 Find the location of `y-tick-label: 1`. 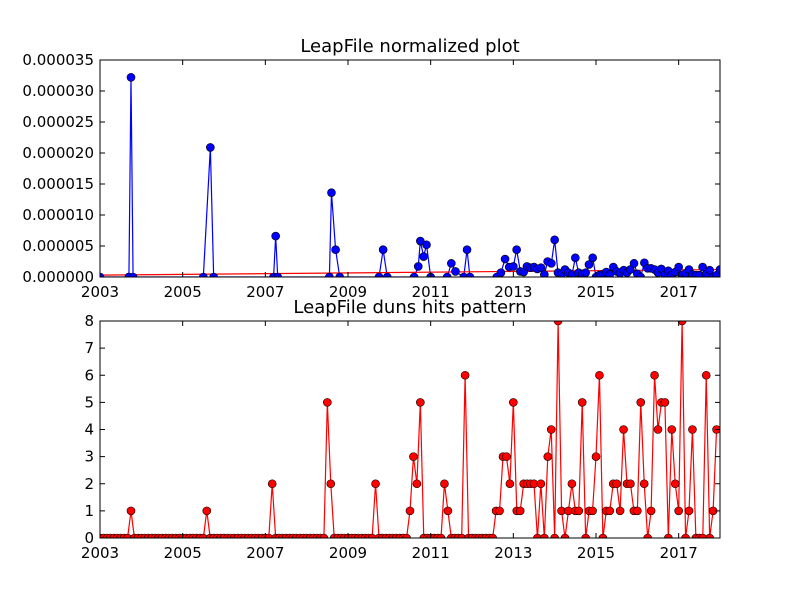

y-tick-label: 1 is located at coordinates (89, 511).